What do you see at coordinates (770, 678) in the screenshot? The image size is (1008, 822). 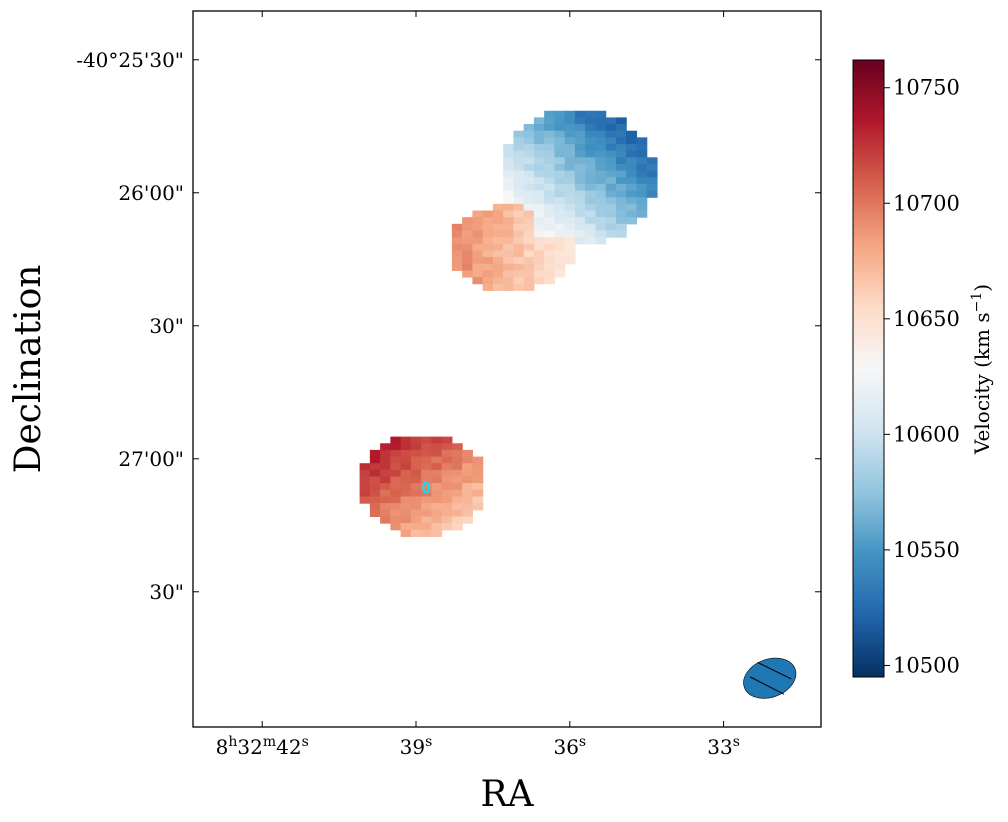 I see `beam-fill` at bounding box center [770, 678].